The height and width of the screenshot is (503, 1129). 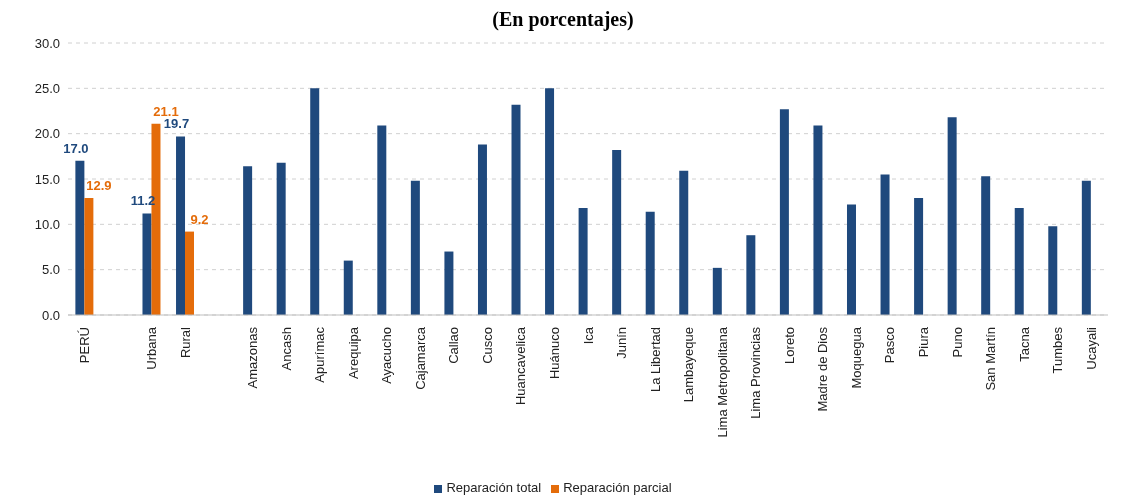 I want to click on legend-label: Reparación parcial, so click(x=617, y=487).